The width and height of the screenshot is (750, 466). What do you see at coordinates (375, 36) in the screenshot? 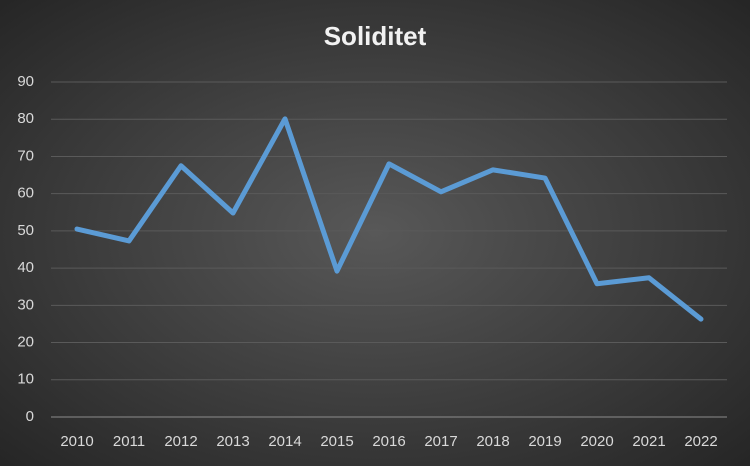
I see `chart-title: Soliditet` at bounding box center [375, 36].